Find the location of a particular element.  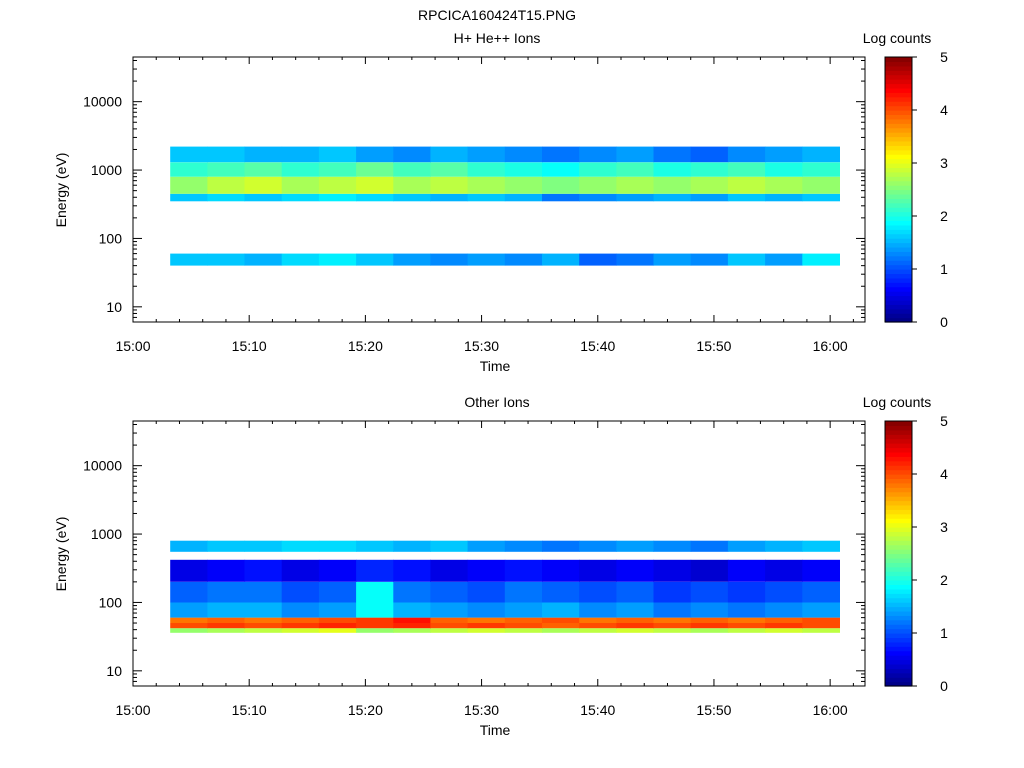

colorbar-tick-label: 0 is located at coordinates (944, 322).